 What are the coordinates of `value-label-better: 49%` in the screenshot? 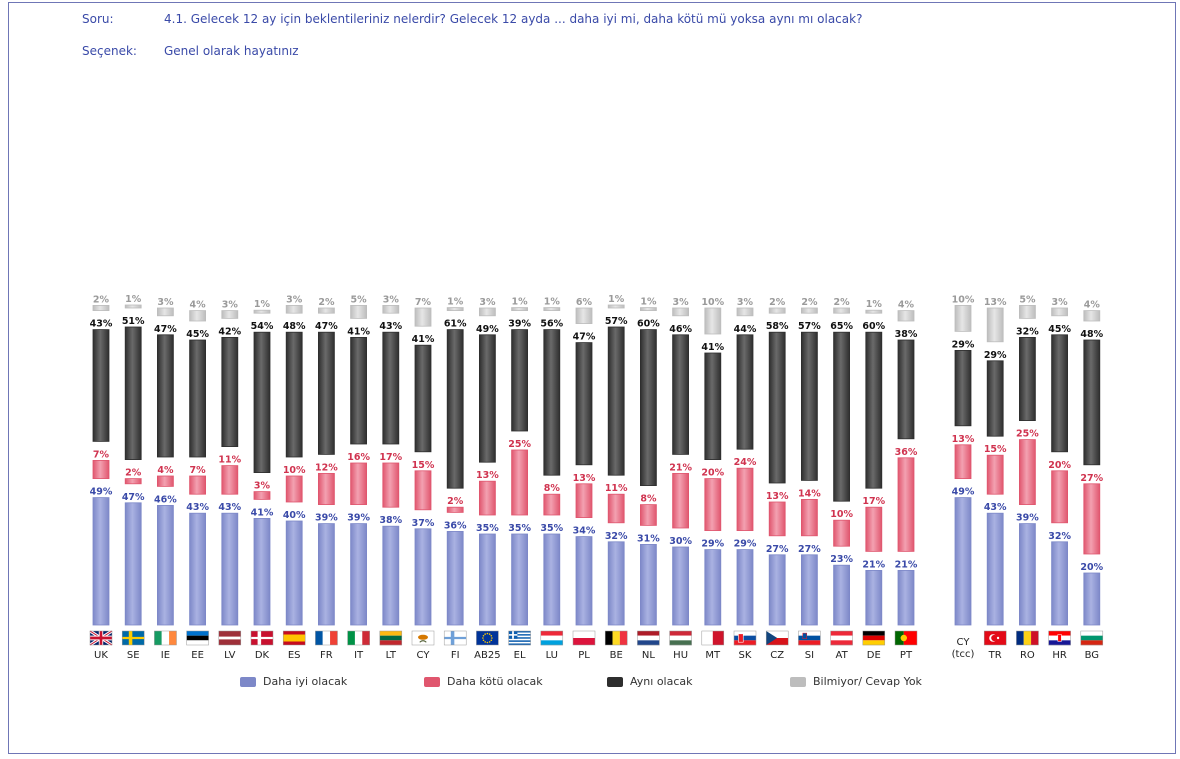 It's located at (963, 492).